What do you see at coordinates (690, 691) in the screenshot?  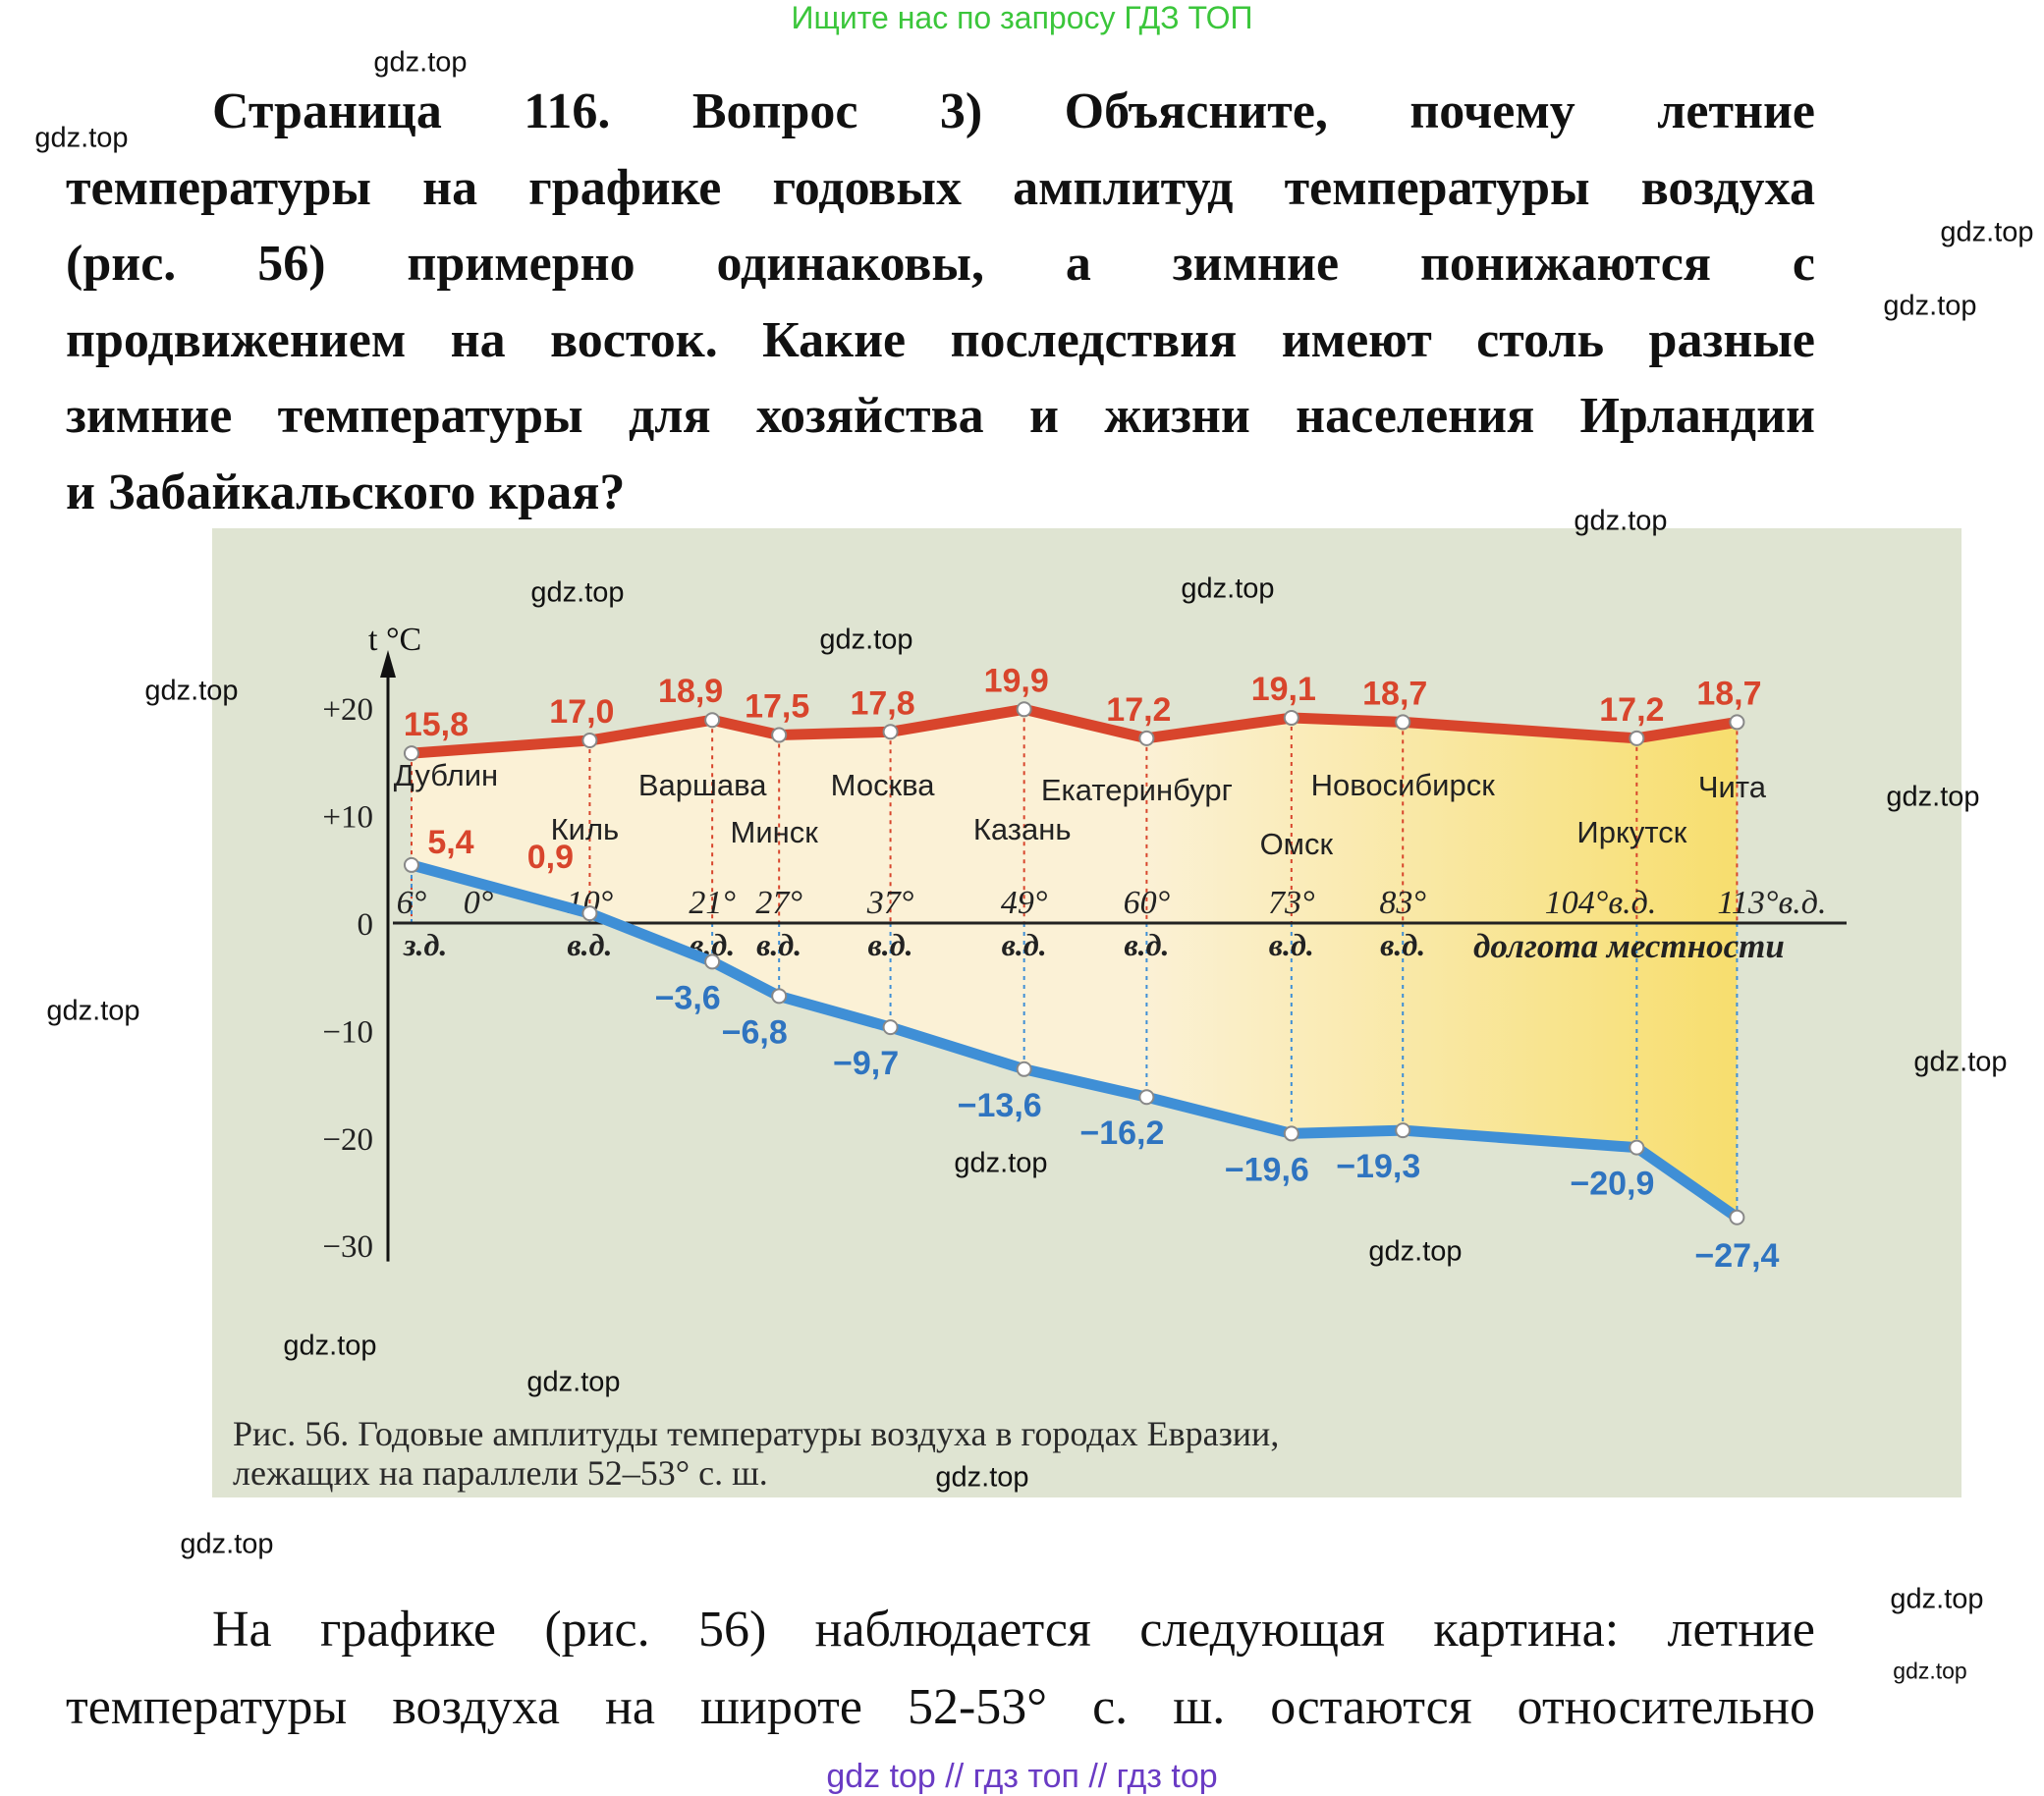 I see `summer-value-label: 18,9` at bounding box center [690, 691].